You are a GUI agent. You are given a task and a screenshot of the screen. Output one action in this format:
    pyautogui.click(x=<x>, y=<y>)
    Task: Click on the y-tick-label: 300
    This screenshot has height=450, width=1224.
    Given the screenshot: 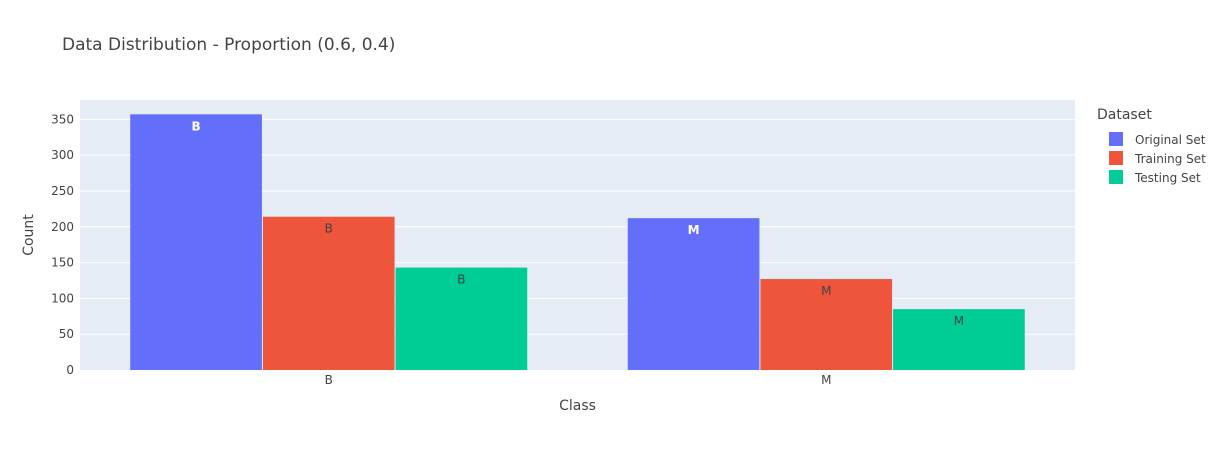 What is the action you would take?
    pyautogui.click(x=62, y=155)
    